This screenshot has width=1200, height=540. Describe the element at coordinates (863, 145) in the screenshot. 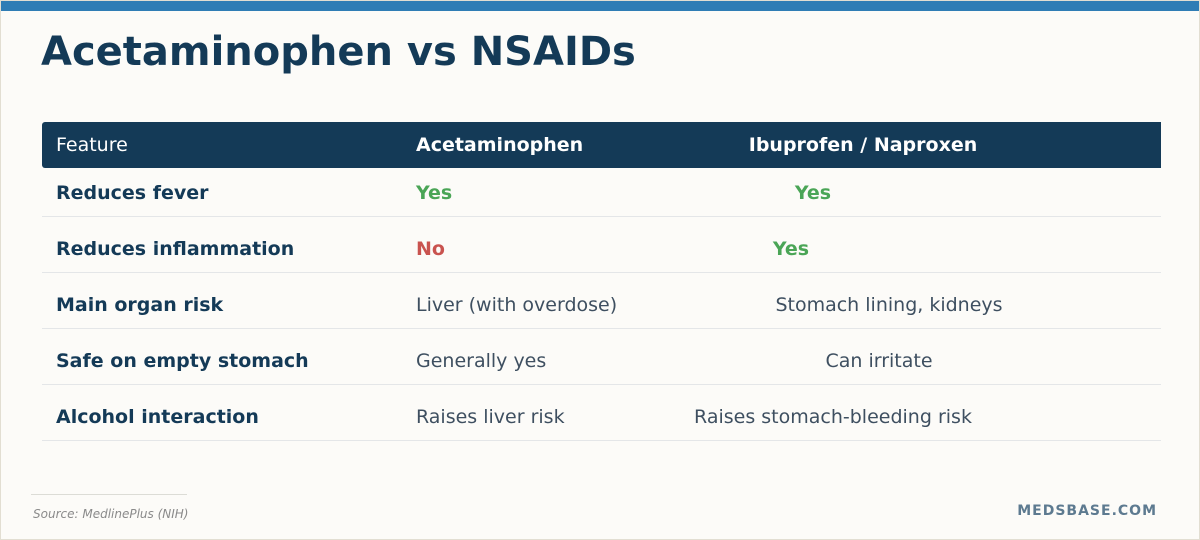

I see `column-header: Ibuprofen / Naproxen` at that location.